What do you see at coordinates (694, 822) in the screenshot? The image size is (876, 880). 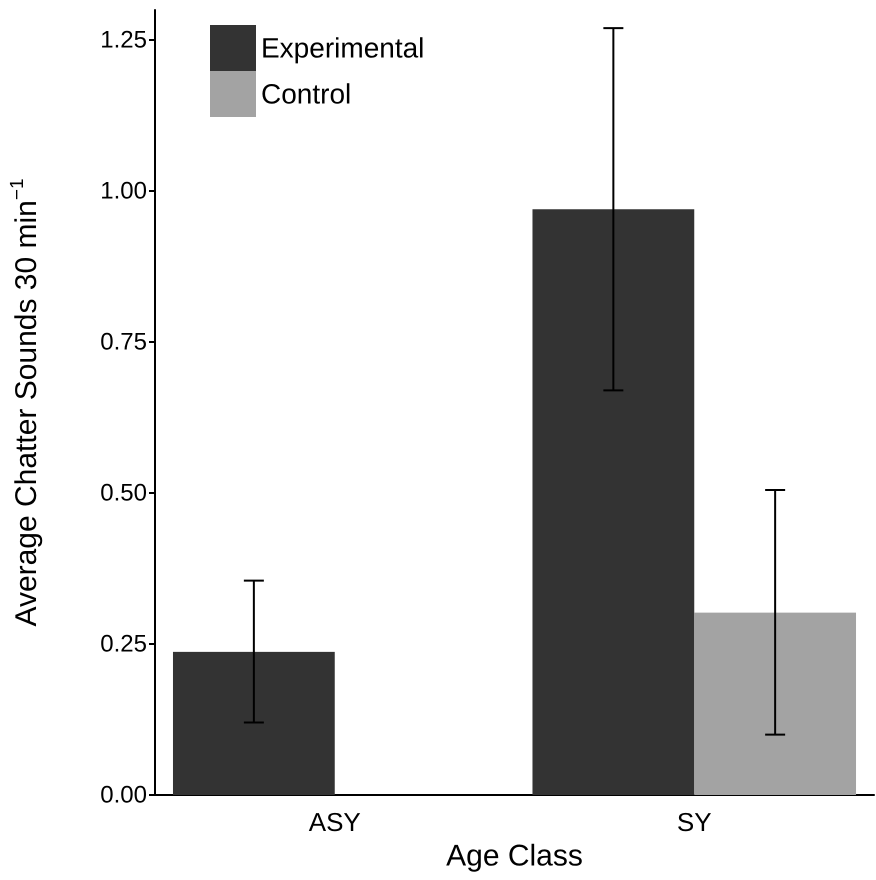 I see `x-tick-label: SY` at bounding box center [694, 822].